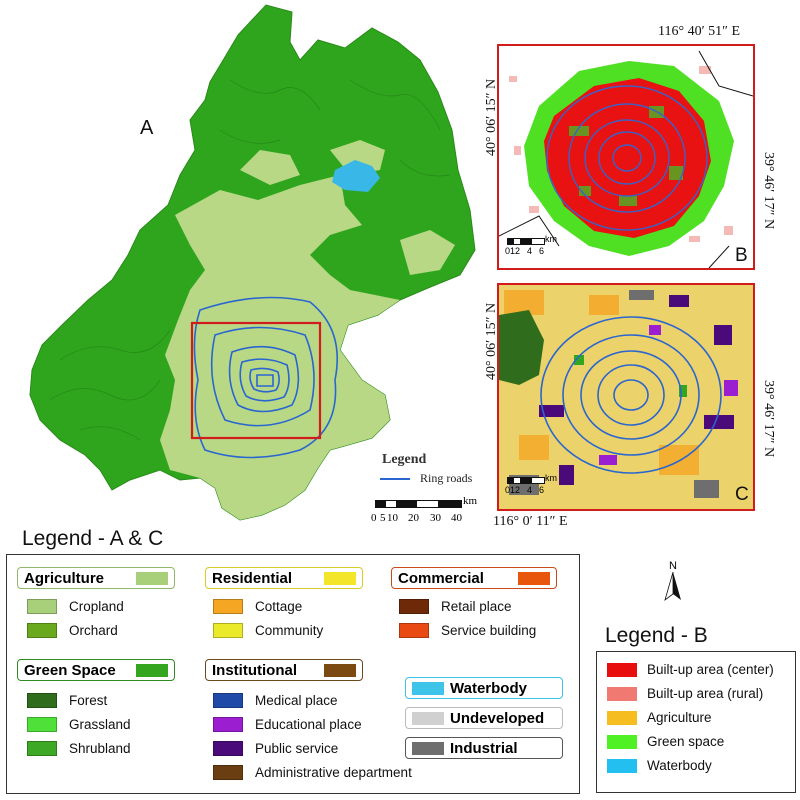  Describe the element at coordinates (256, 380) in the screenshot. I see `map-a-extent-box` at that location.